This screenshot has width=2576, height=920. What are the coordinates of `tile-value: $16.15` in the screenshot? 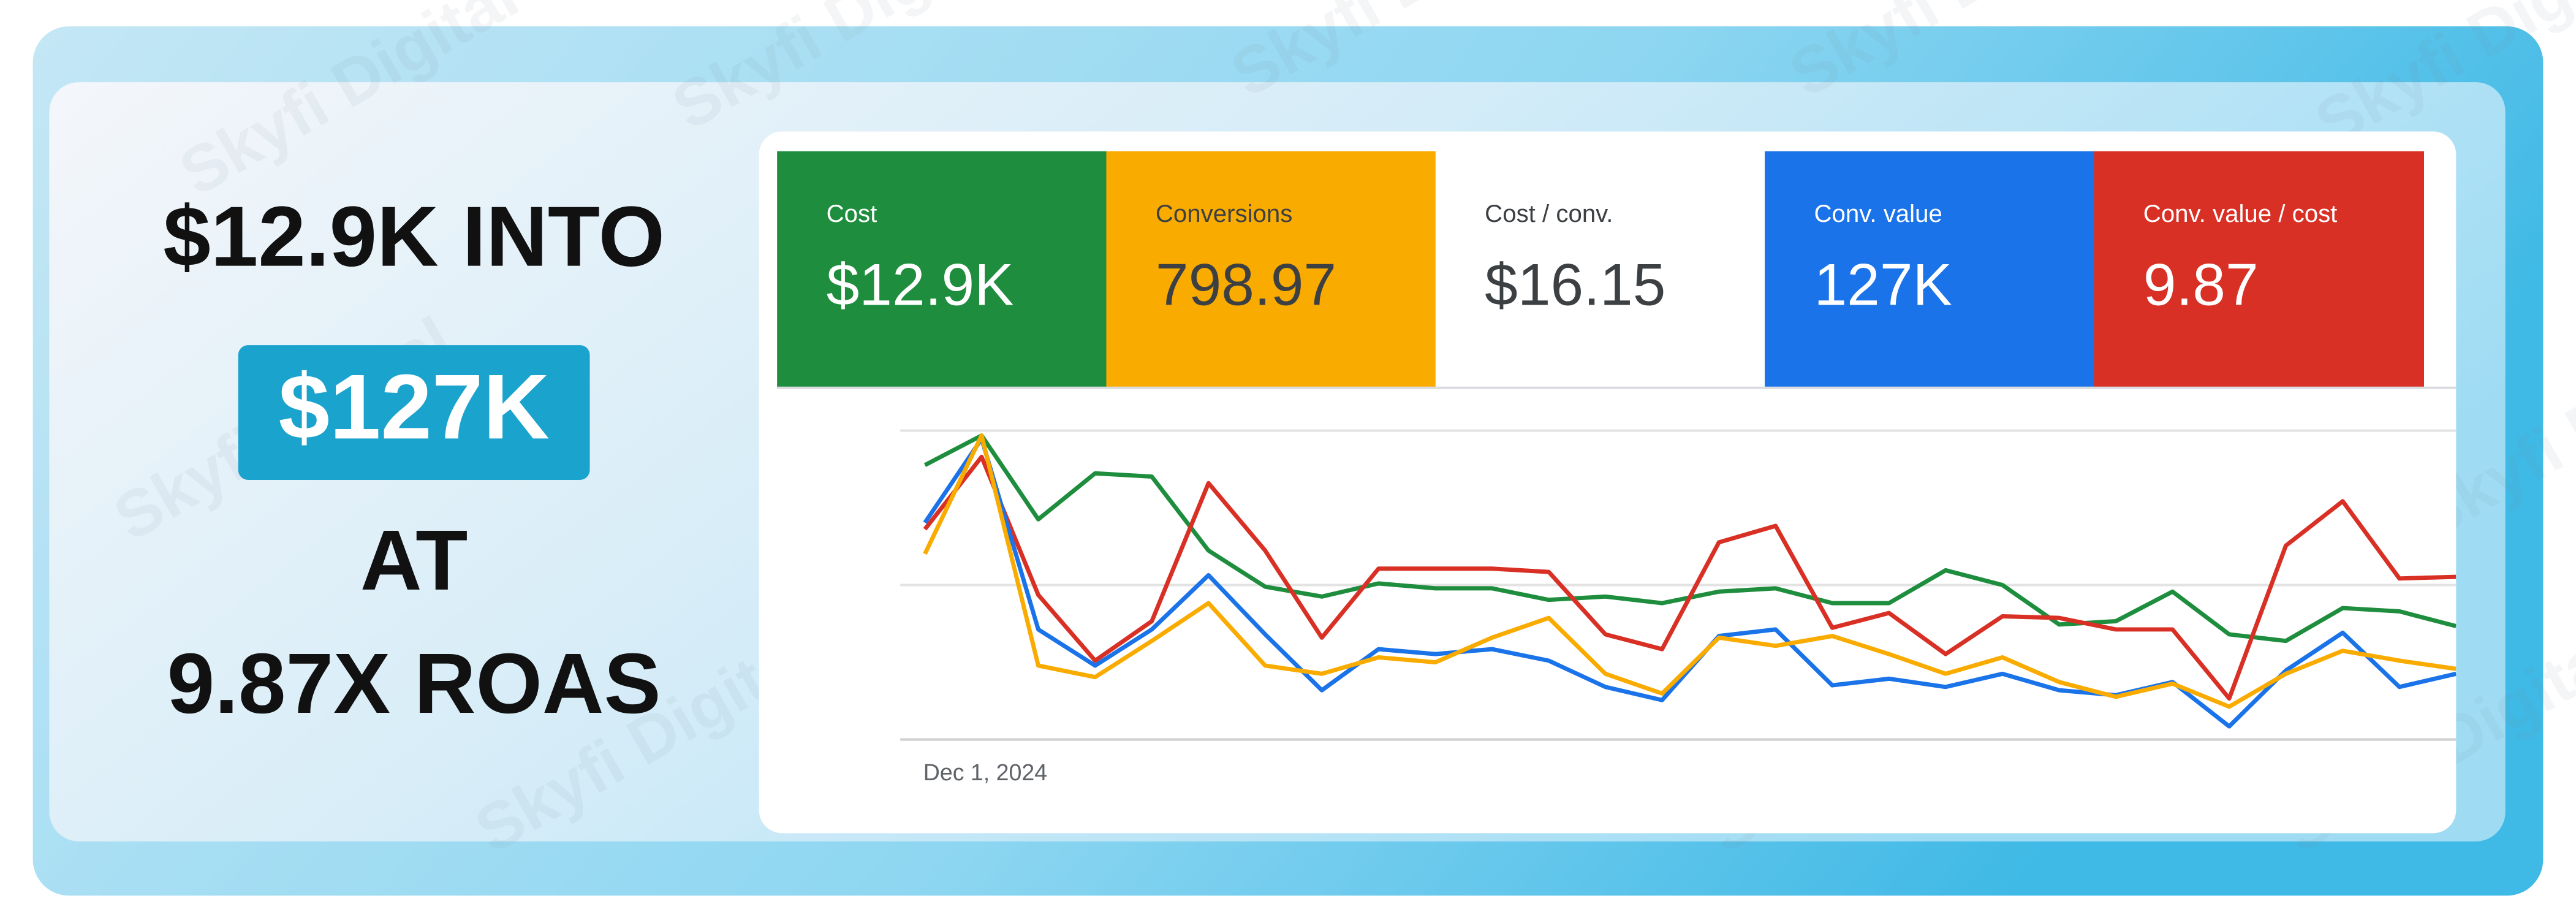 It's located at (1575, 284).